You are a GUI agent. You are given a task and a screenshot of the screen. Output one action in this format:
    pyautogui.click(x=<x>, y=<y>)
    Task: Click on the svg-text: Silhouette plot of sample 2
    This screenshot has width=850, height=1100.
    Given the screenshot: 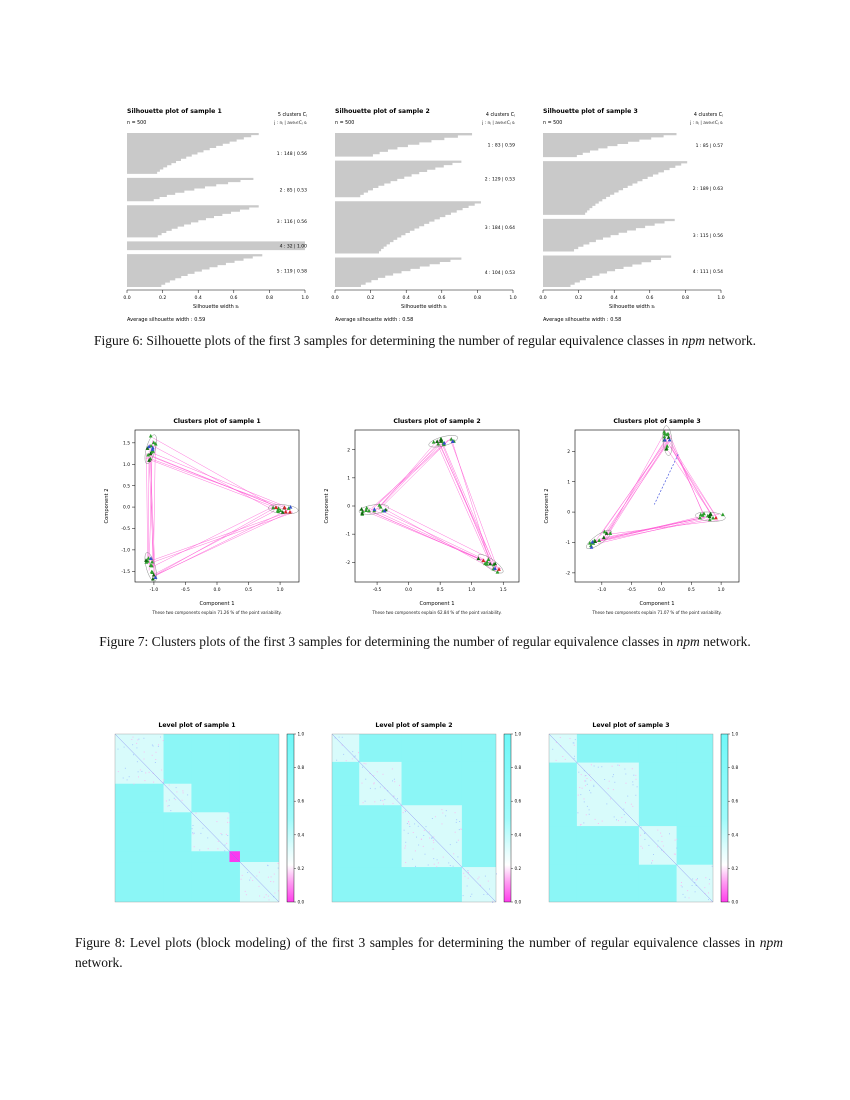 What is the action you would take?
    pyautogui.click(x=382, y=111)
    